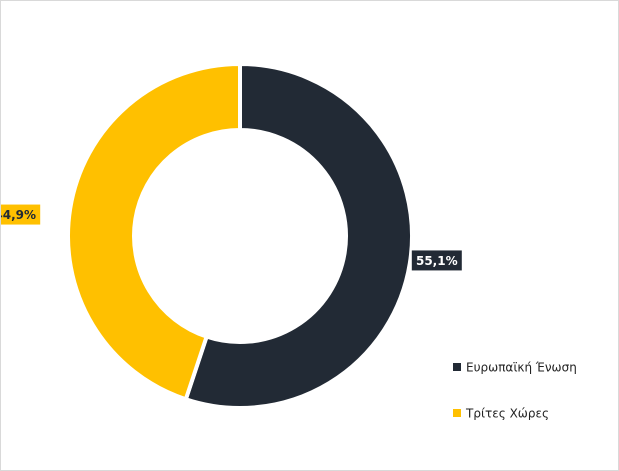 This screenshot has height=471, width=619. I want to click on legend-label: Ευρωπαϊκή Ένωση, so click(521, 368).